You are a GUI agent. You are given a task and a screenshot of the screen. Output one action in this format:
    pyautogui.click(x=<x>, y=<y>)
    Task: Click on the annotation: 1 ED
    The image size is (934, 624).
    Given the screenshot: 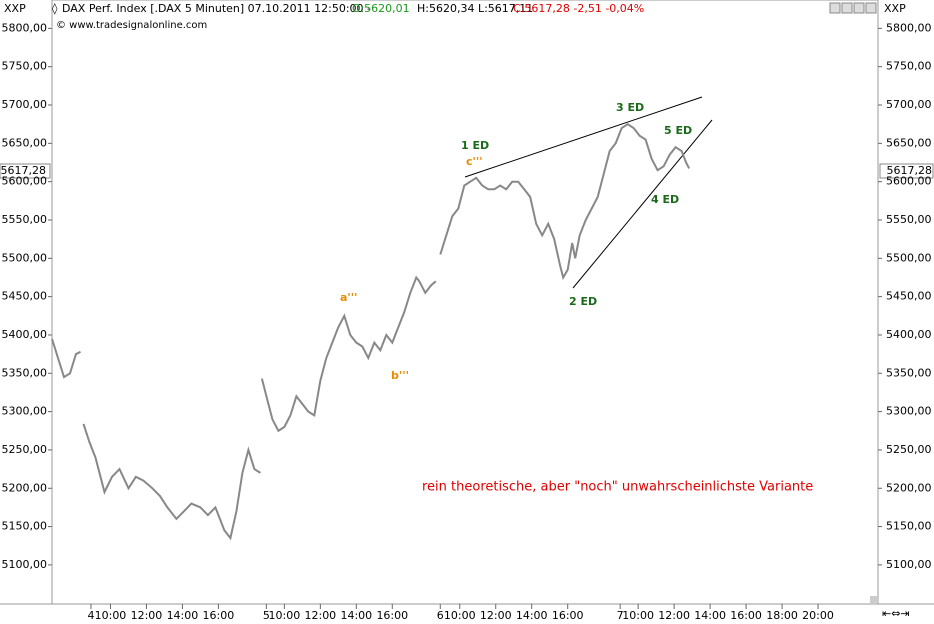 What is the action you would take?
    pyautogui.click(x=475, y=145)
    